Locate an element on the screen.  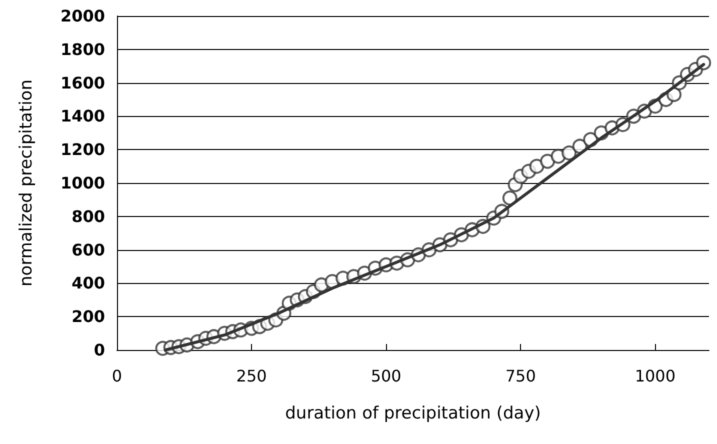
y-tick-label: 1400 is located at coordinates (82, 116).